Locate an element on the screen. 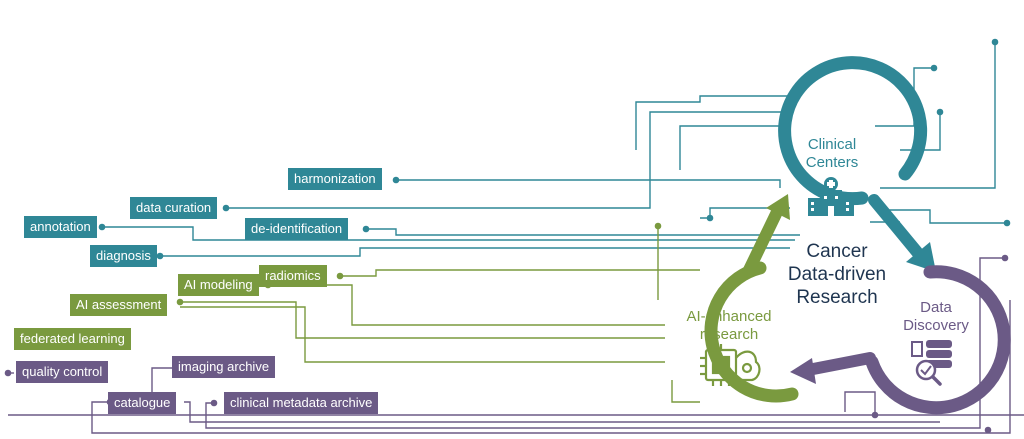  connector-purple-mid is located at coordinates (562, 412).